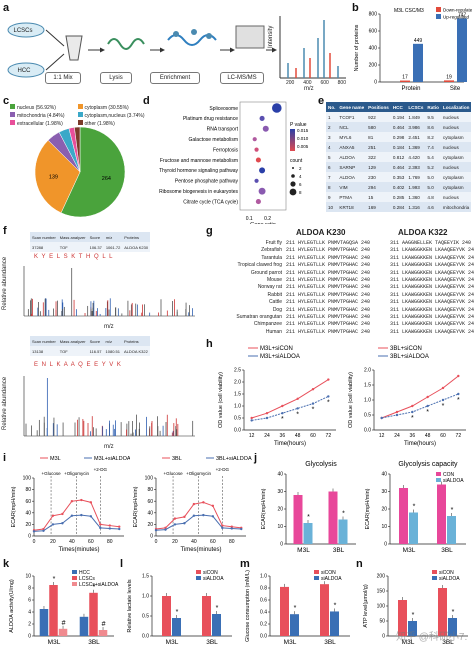 The height and width of the screenshot is (649, 474). Describe the element at coordinates (332, 187) in the screenshot. I see `table-cell: 8` at that location.